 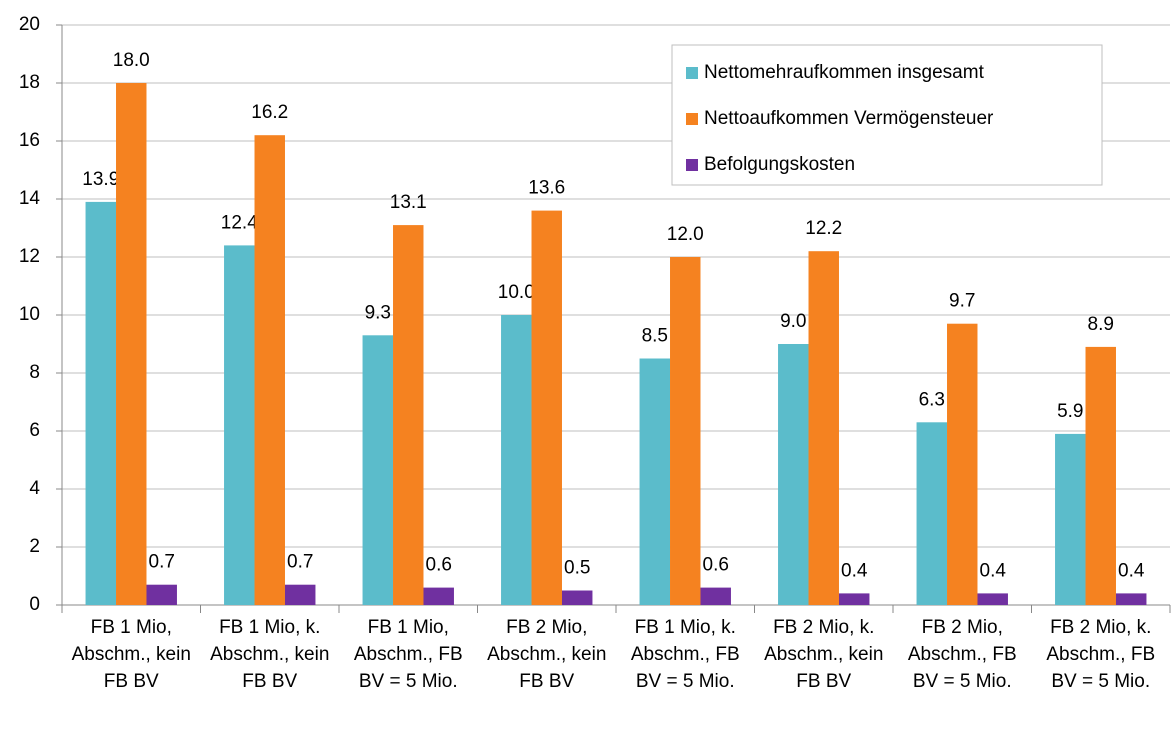 What do you see at coordinates (34, 604) in the screenshot?
I see `y-tick-label: 0` at bounding box center [34, 604].